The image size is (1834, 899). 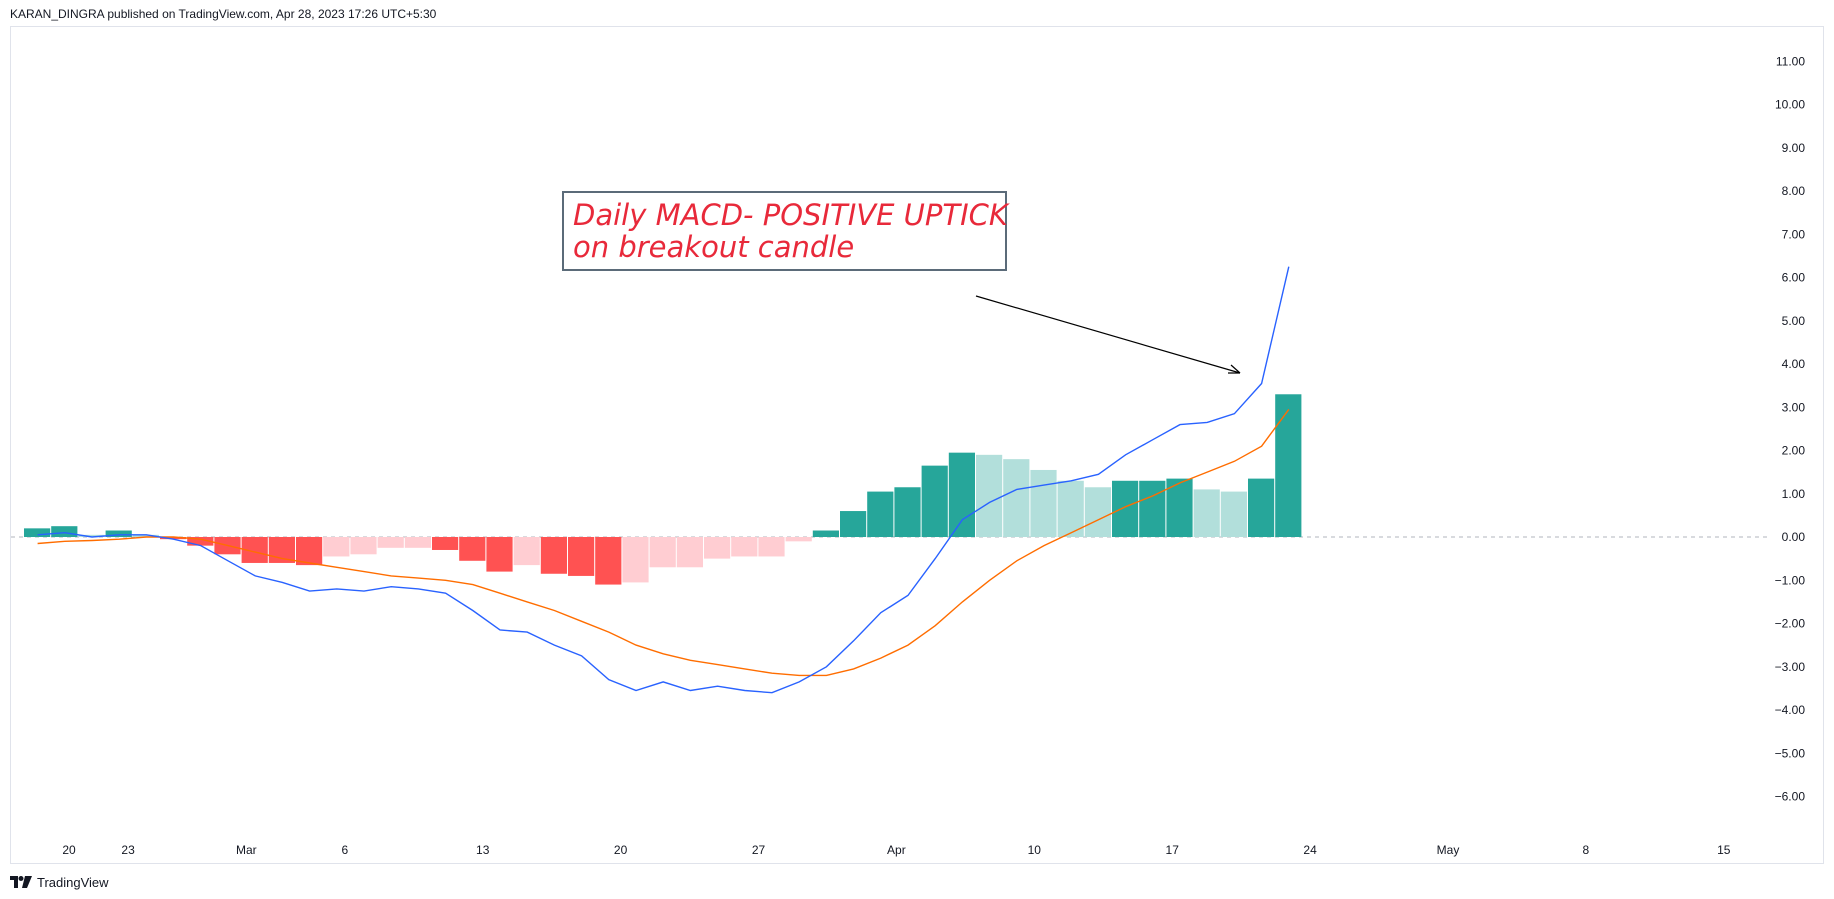 I want to click on x-tick-label: May, so click(x=1448, y=850).